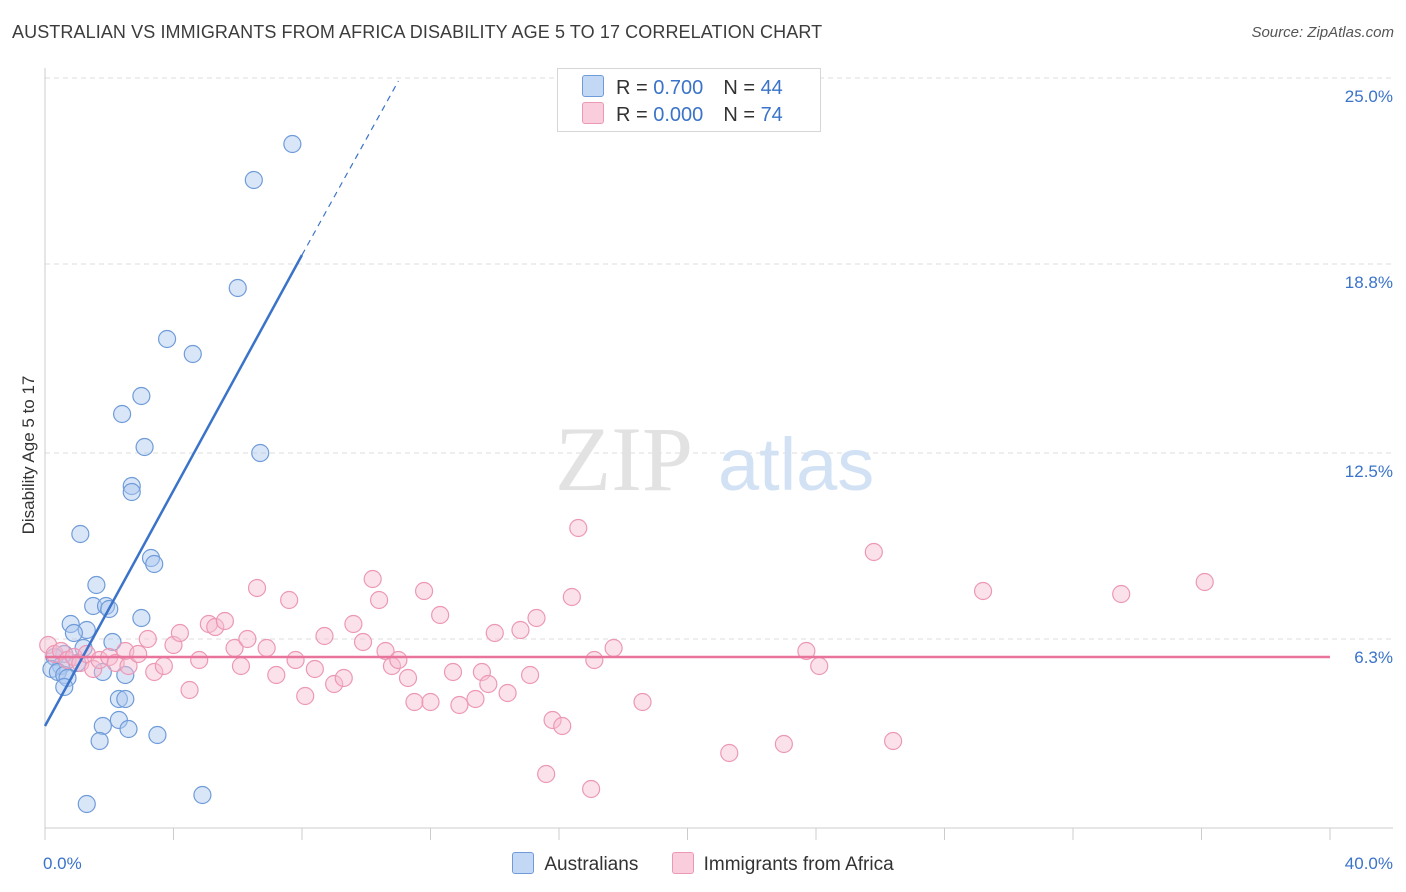 The image size is (1406, 892). Describe the element at coordinates (523, 863) in the screenshot. I see `australians-swatch` at that location.